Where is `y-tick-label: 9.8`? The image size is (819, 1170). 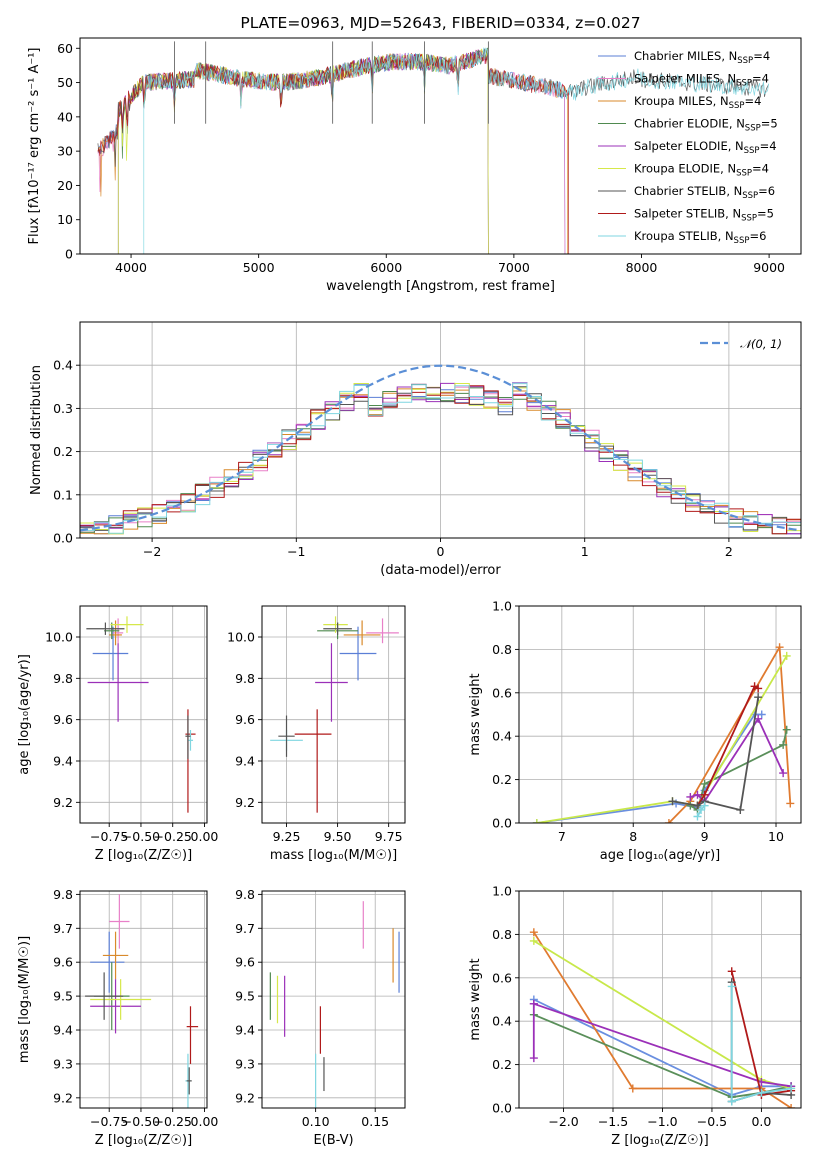
y-tick-label: 9.8 is located at coordinates (63, 894).